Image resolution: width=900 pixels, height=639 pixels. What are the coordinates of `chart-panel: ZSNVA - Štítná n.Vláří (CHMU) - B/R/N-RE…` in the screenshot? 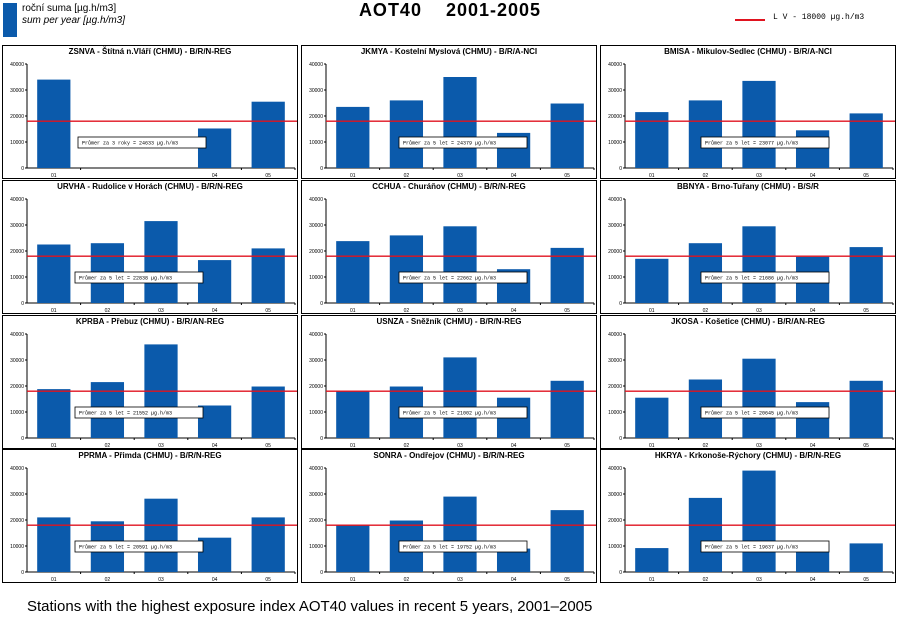 It's located at (150, 112).